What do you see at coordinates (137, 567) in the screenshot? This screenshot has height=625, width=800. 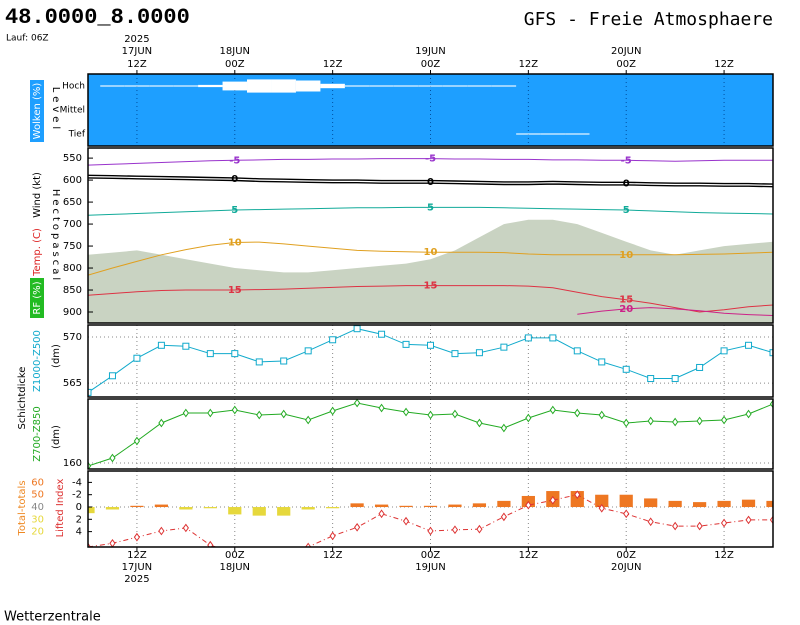 I see `bottom-date-label: 17JUN` at bounding box center [137, 567].